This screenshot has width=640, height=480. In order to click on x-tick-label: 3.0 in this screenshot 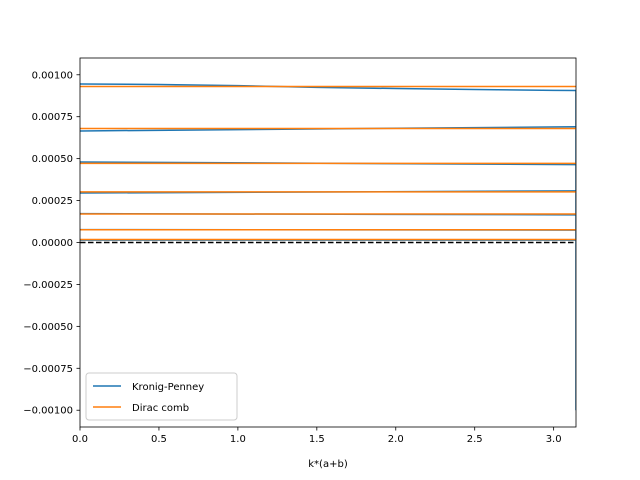, I will do `click(554, 439)`.